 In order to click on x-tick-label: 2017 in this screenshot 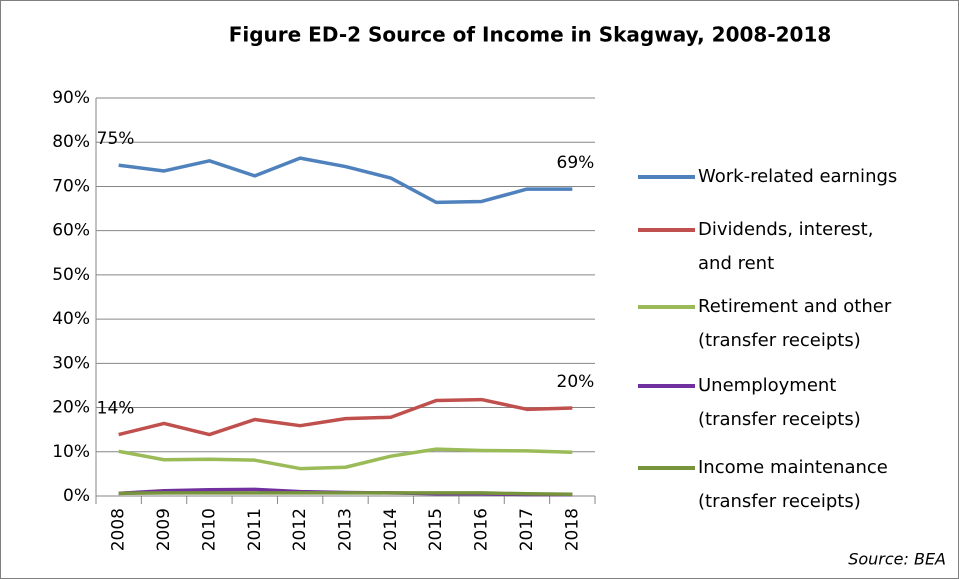, I will do `click(527, 529)`.